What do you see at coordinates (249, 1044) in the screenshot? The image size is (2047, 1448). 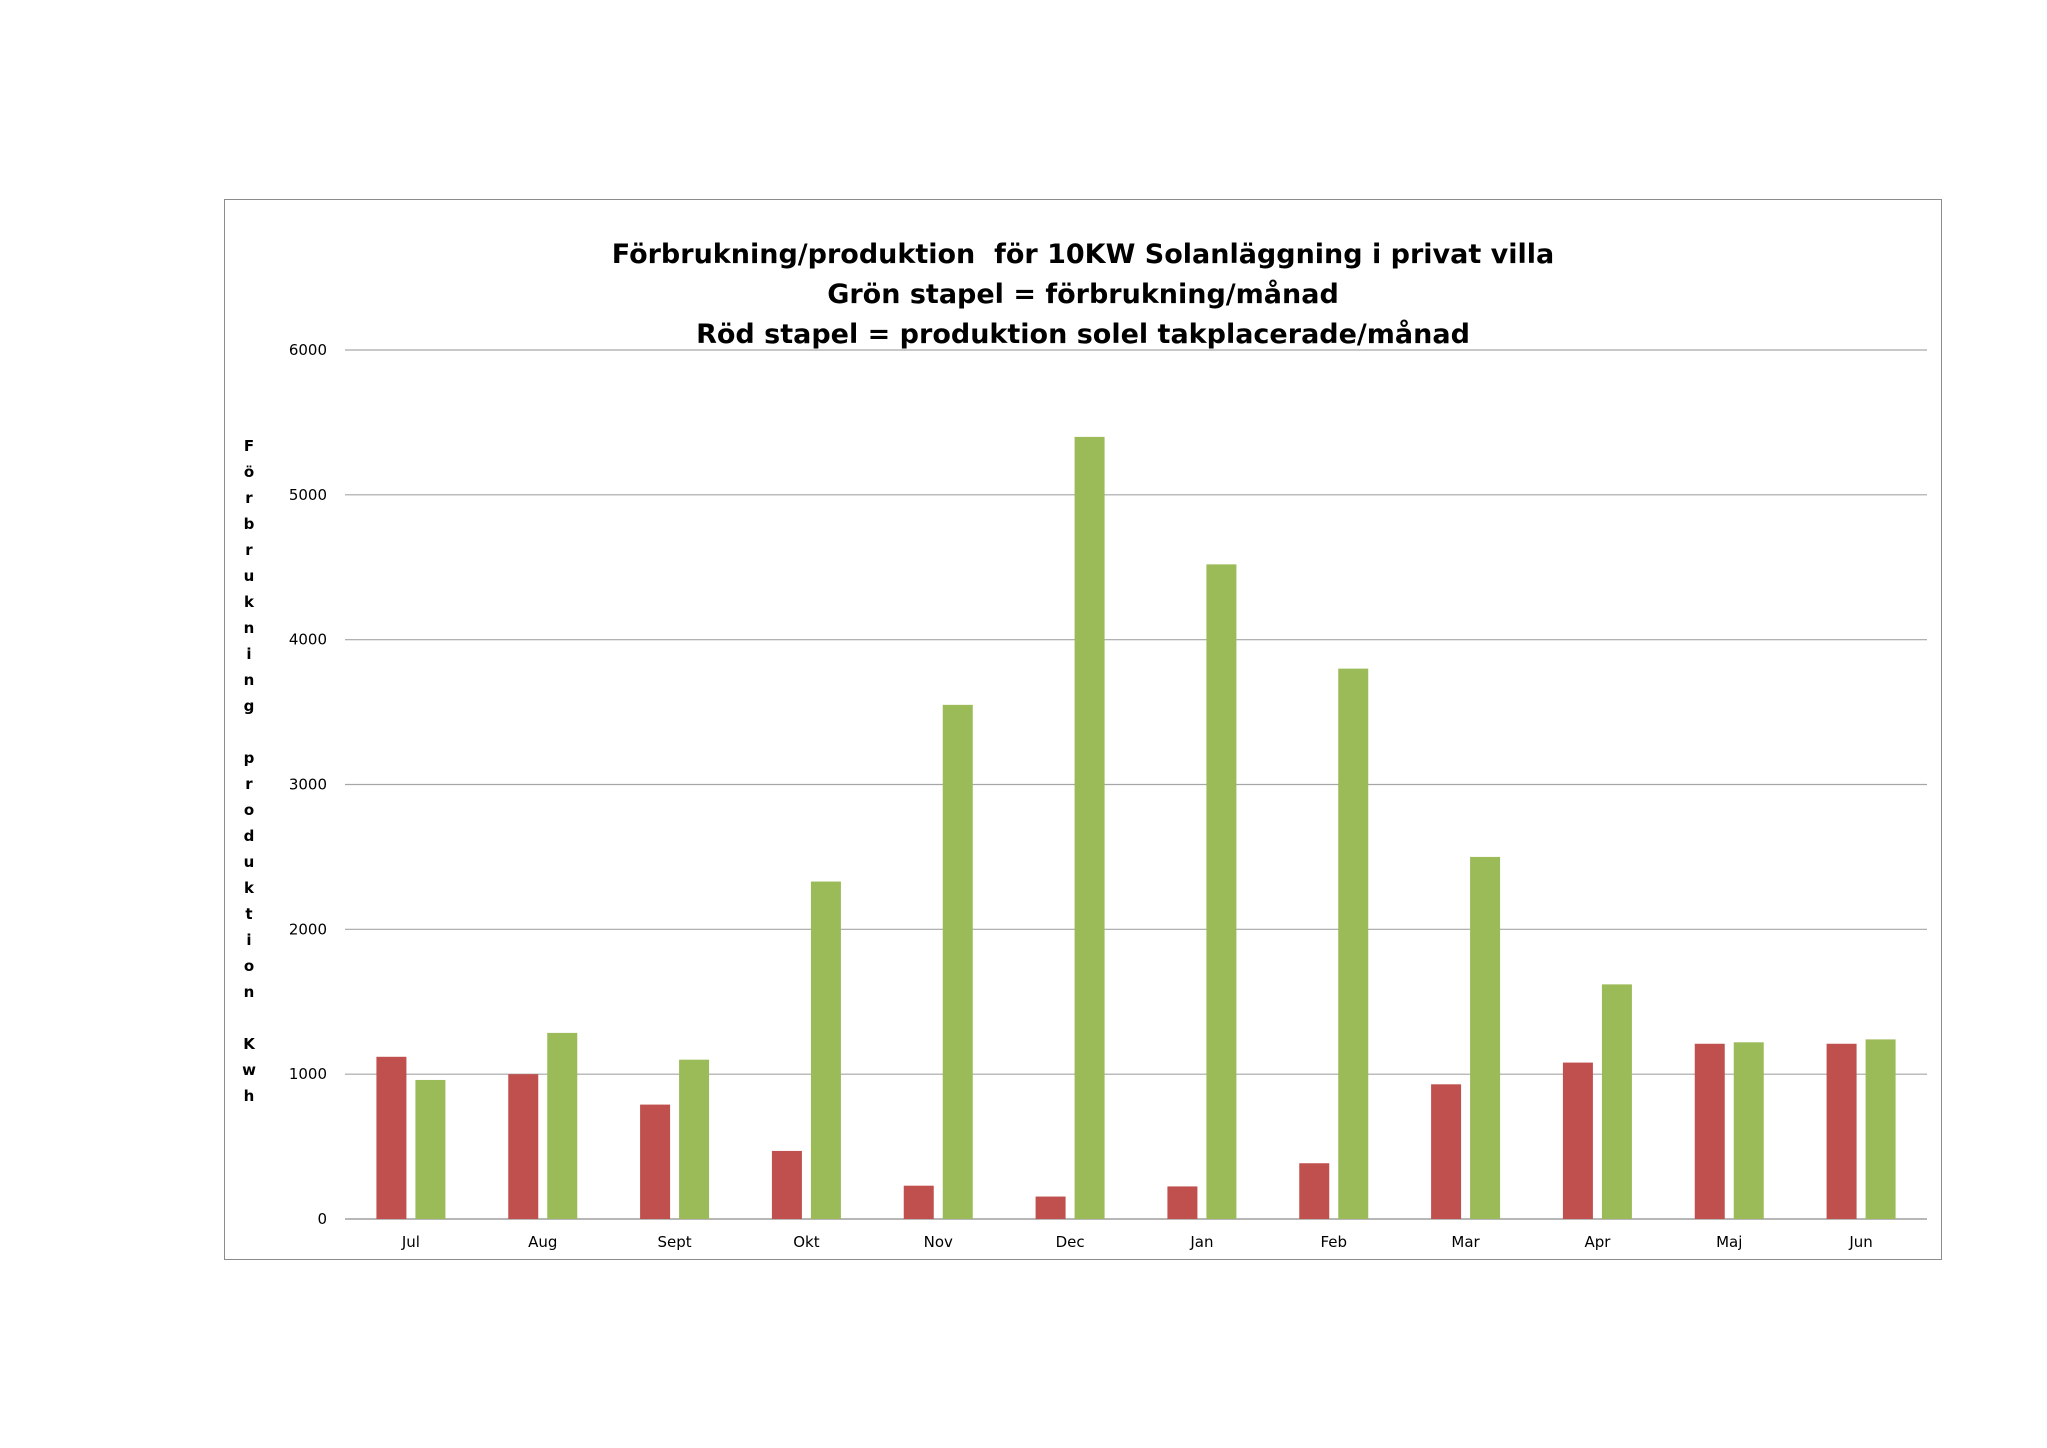 I see `y-axis-label-char: K` at bounding box center [249, 1044].